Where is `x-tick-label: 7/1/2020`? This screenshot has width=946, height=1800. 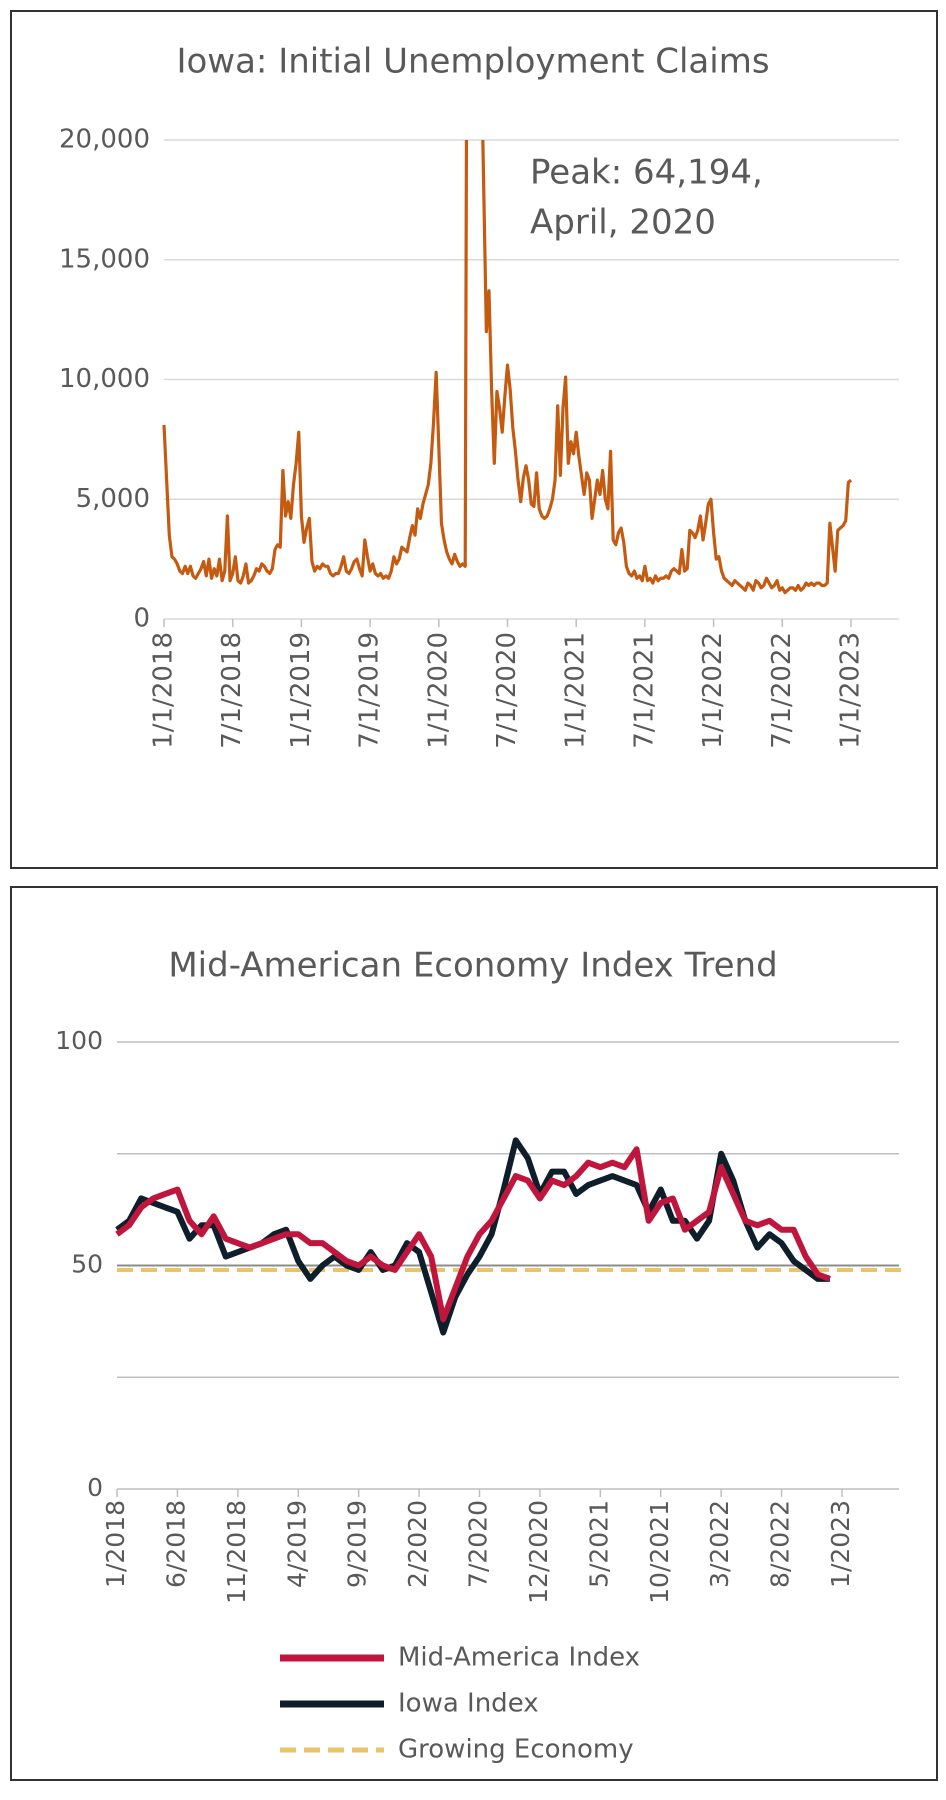 x-tick-label: 7/1/2020 is located at coordinates (507, 690).